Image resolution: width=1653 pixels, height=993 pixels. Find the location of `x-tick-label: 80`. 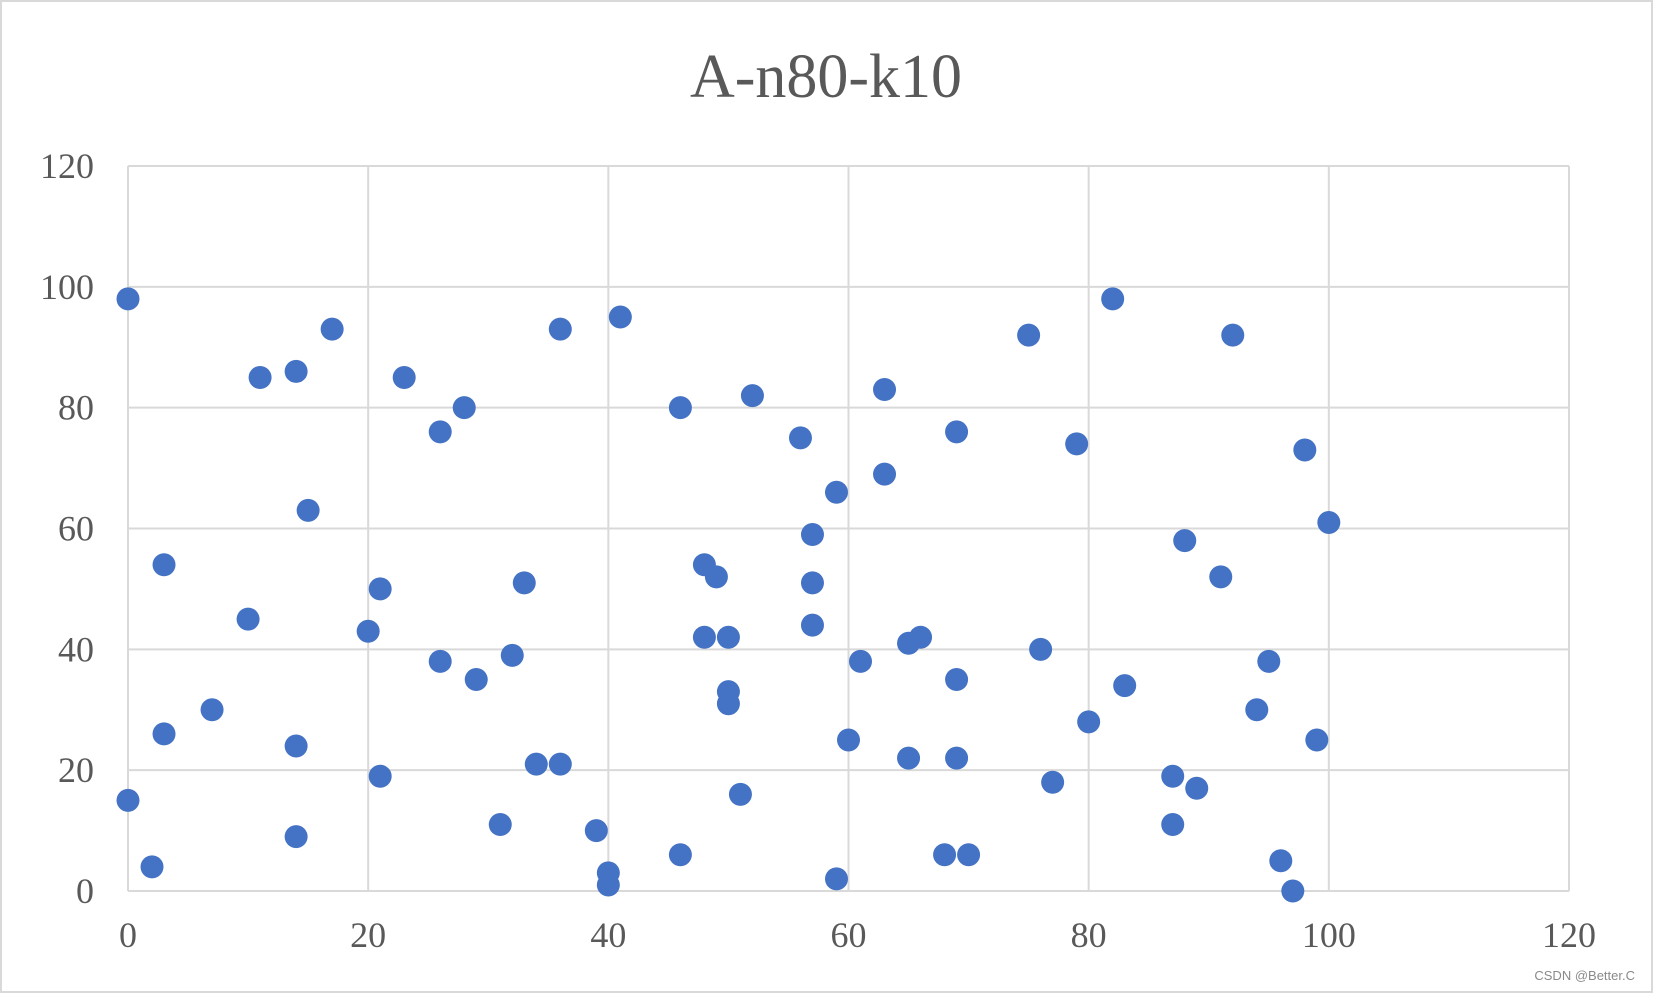

x-tick-label: 80 is located at coordinates (1089, 935).